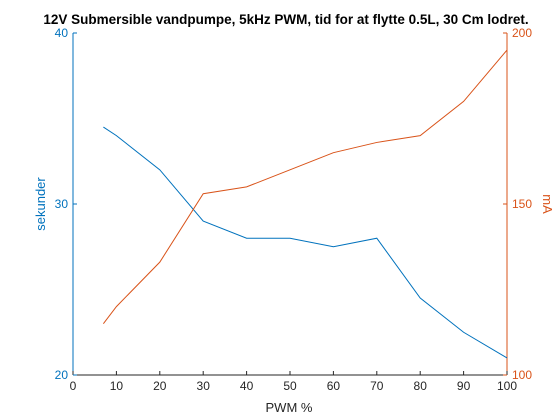 Image resolution: width=560 pixels, height=420 pixels. I want to click on y-left-tick-label: 20, so click(62, 375).